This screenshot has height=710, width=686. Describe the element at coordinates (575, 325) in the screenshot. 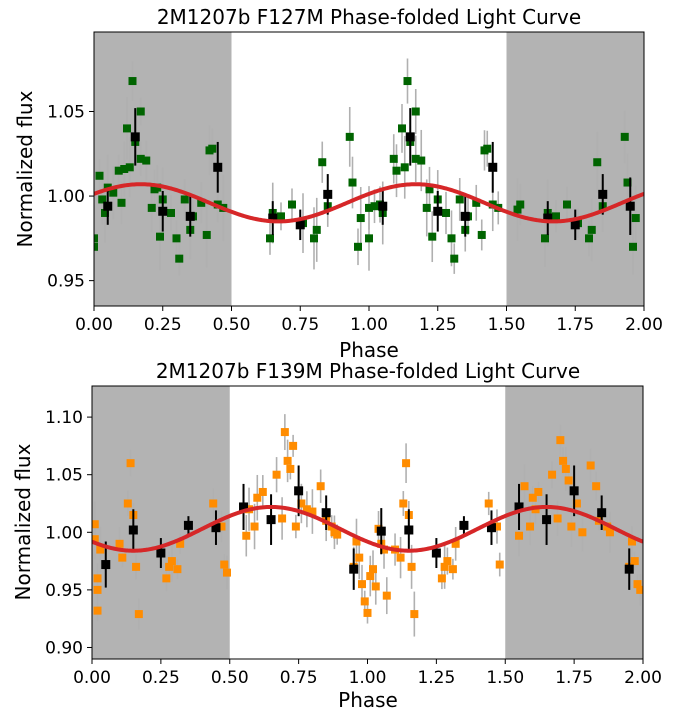

I see `x-tick-label: 1.75` at that location.